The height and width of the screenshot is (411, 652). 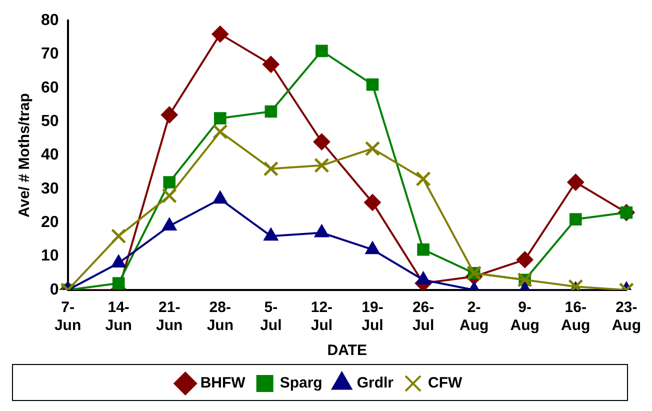 I want to click on x-tick-label: 5-Jul, so click(x=271, y=316).